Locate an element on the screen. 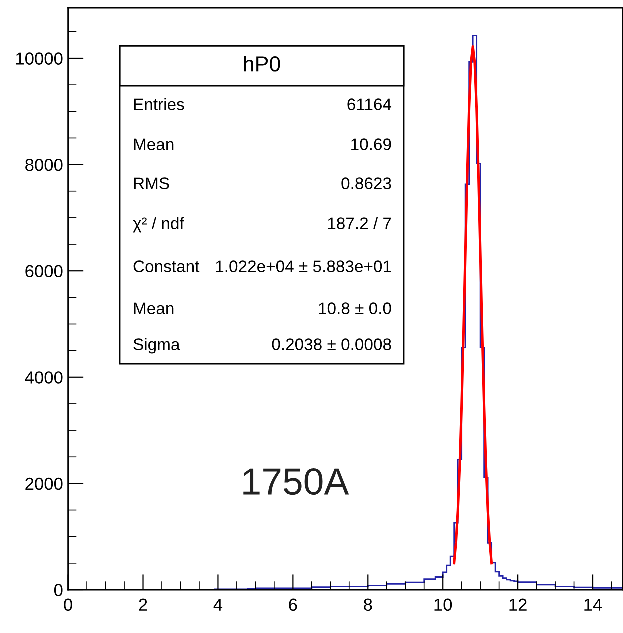 The height and width of the screenshot is (633, 623). y-tick-label: 4000 is located at coordinates (44, 378).